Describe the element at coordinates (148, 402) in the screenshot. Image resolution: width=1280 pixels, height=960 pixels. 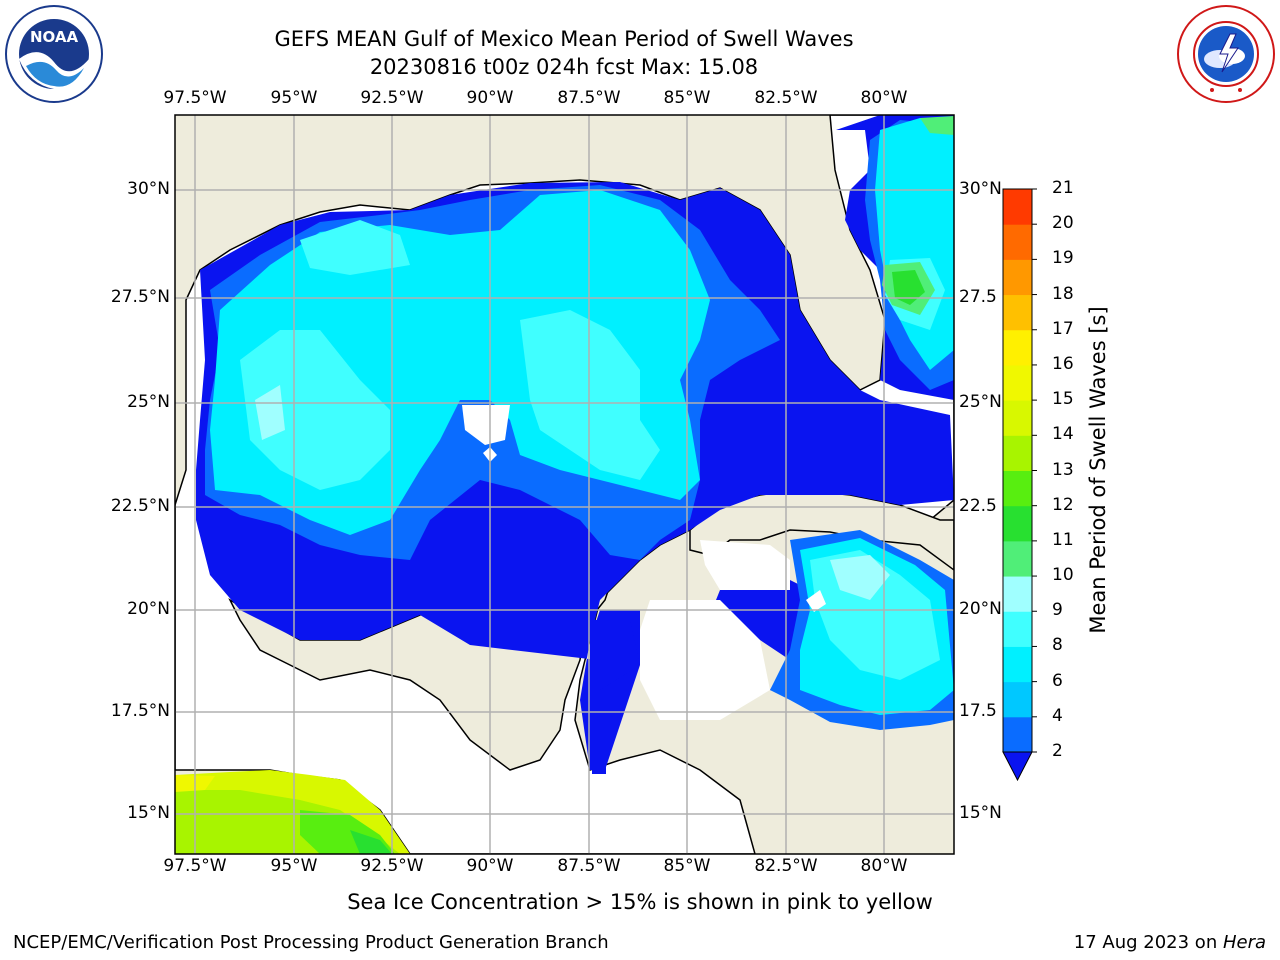
I see `left-lat-label: 25°N` at that location.